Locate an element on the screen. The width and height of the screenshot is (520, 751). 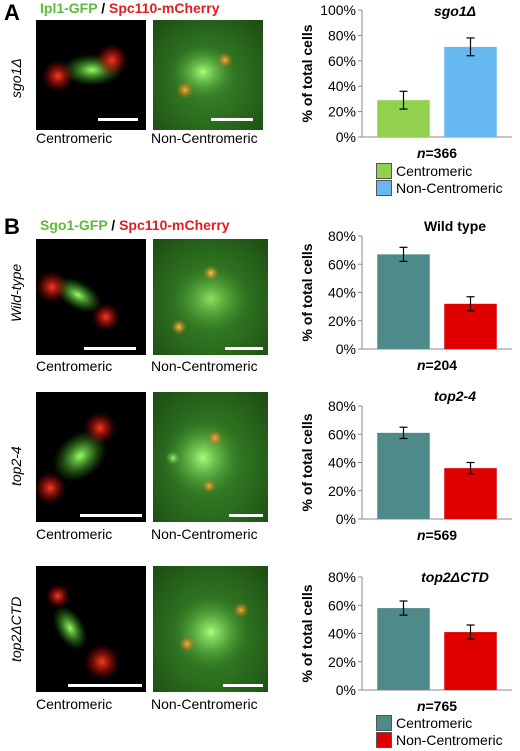
y-tick-label: 100% is located at coordinates (338, 10).